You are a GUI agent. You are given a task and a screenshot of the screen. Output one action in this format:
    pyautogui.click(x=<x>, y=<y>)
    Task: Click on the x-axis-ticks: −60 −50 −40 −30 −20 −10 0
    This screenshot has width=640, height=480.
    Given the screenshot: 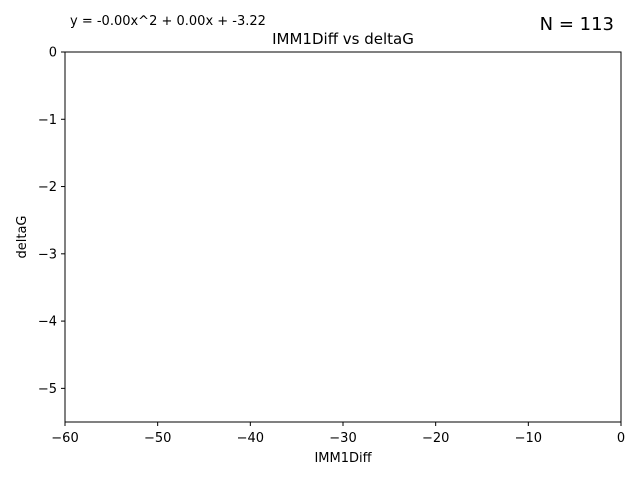 What is the action you would take?
    pyautogui.click(x=338, y=434)
    